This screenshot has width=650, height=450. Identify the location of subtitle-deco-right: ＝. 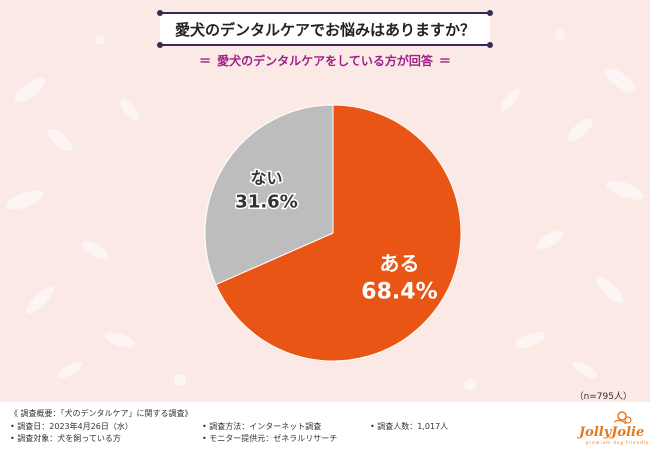
(444, 61).